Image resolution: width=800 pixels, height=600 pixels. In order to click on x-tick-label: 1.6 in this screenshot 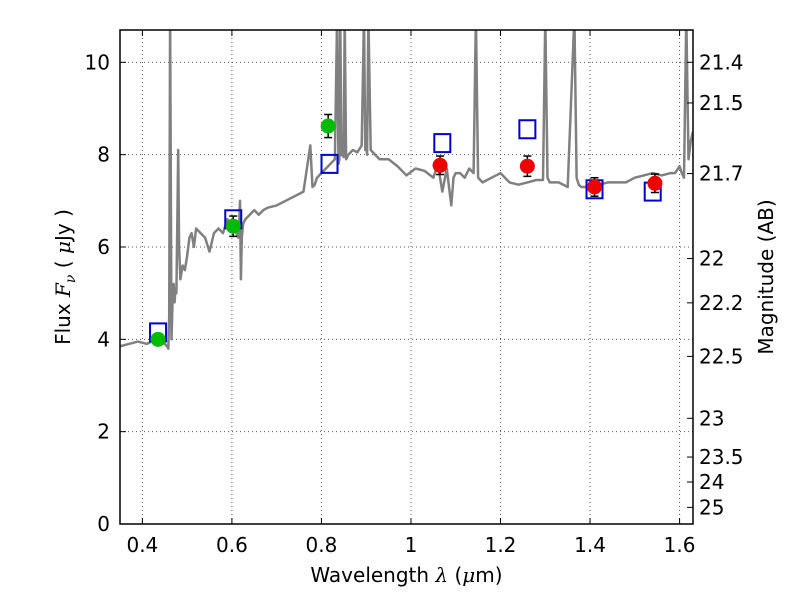, I will do `click(680, 545)`.